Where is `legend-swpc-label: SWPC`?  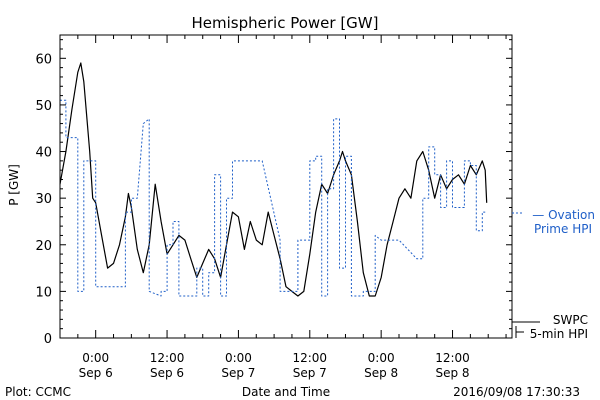 legend-swpc-label: SWPC is located at coordinates (570, 320).